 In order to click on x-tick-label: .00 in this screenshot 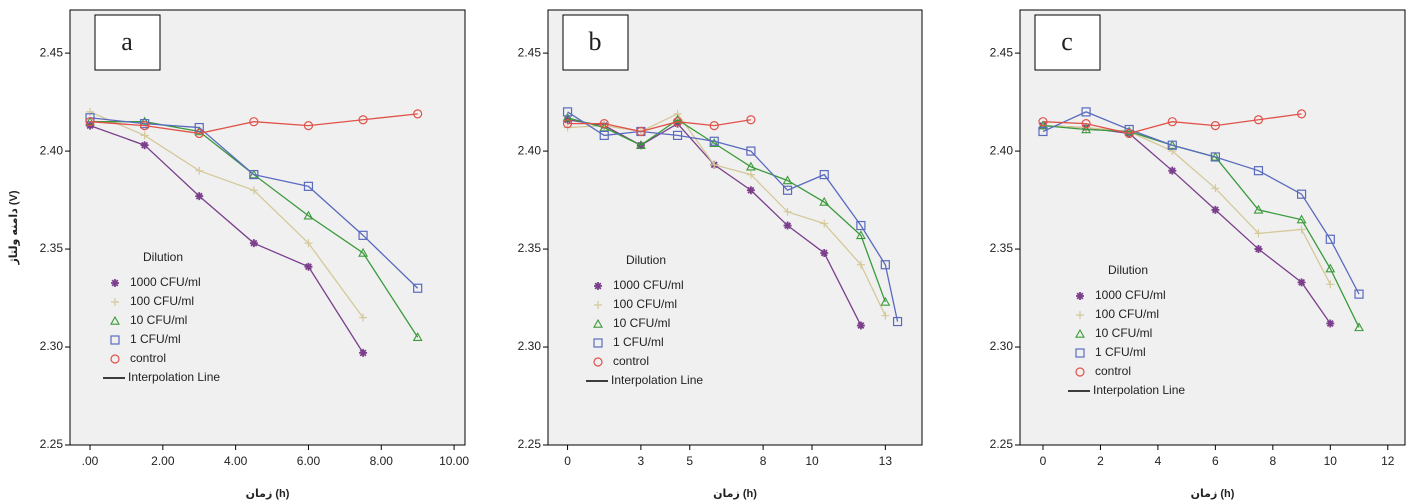, I will do `click(90, 461)`.